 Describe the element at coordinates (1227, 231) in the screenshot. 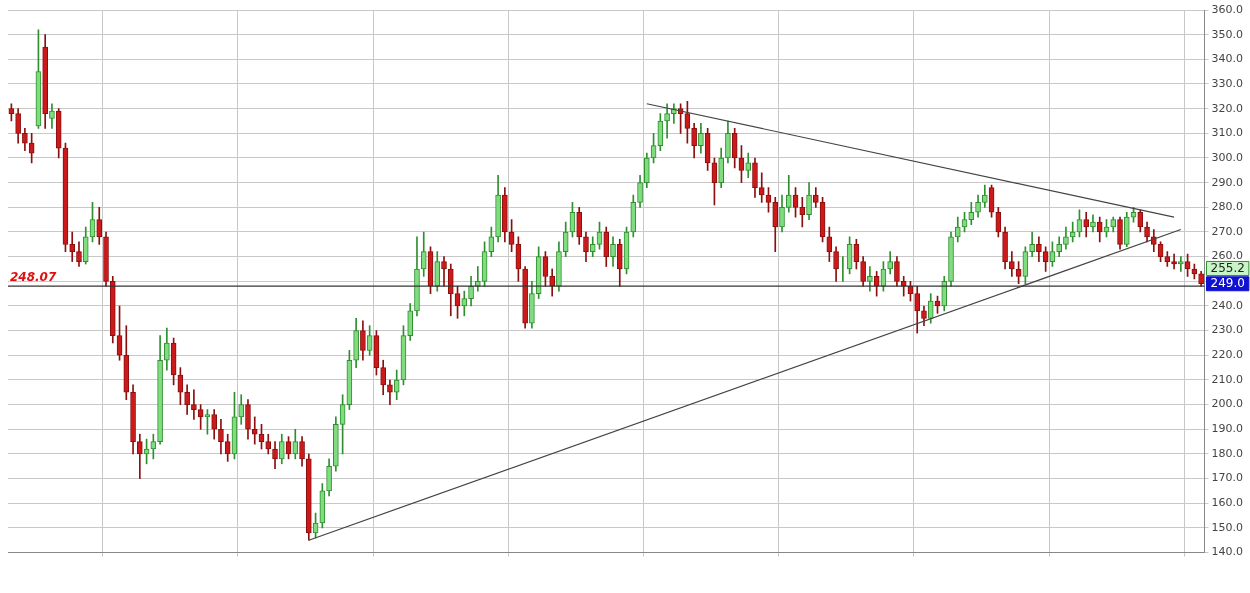

I see `y-tick-label: 270.0` at that location.